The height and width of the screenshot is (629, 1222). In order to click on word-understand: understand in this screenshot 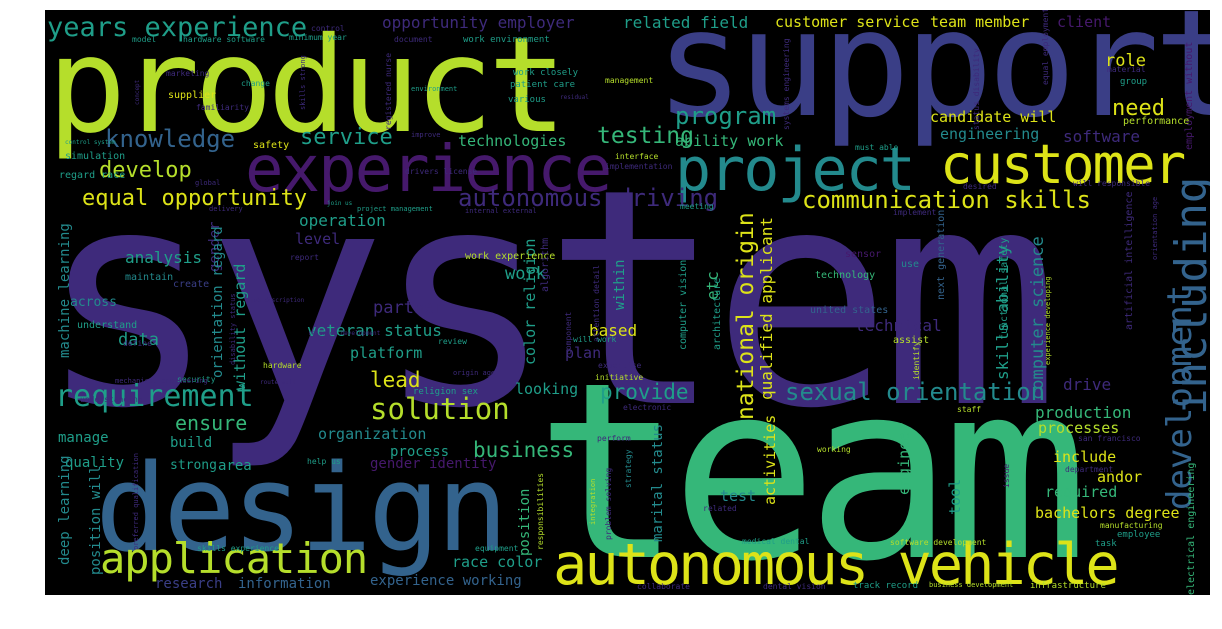, I will do `click(107, 325)`.